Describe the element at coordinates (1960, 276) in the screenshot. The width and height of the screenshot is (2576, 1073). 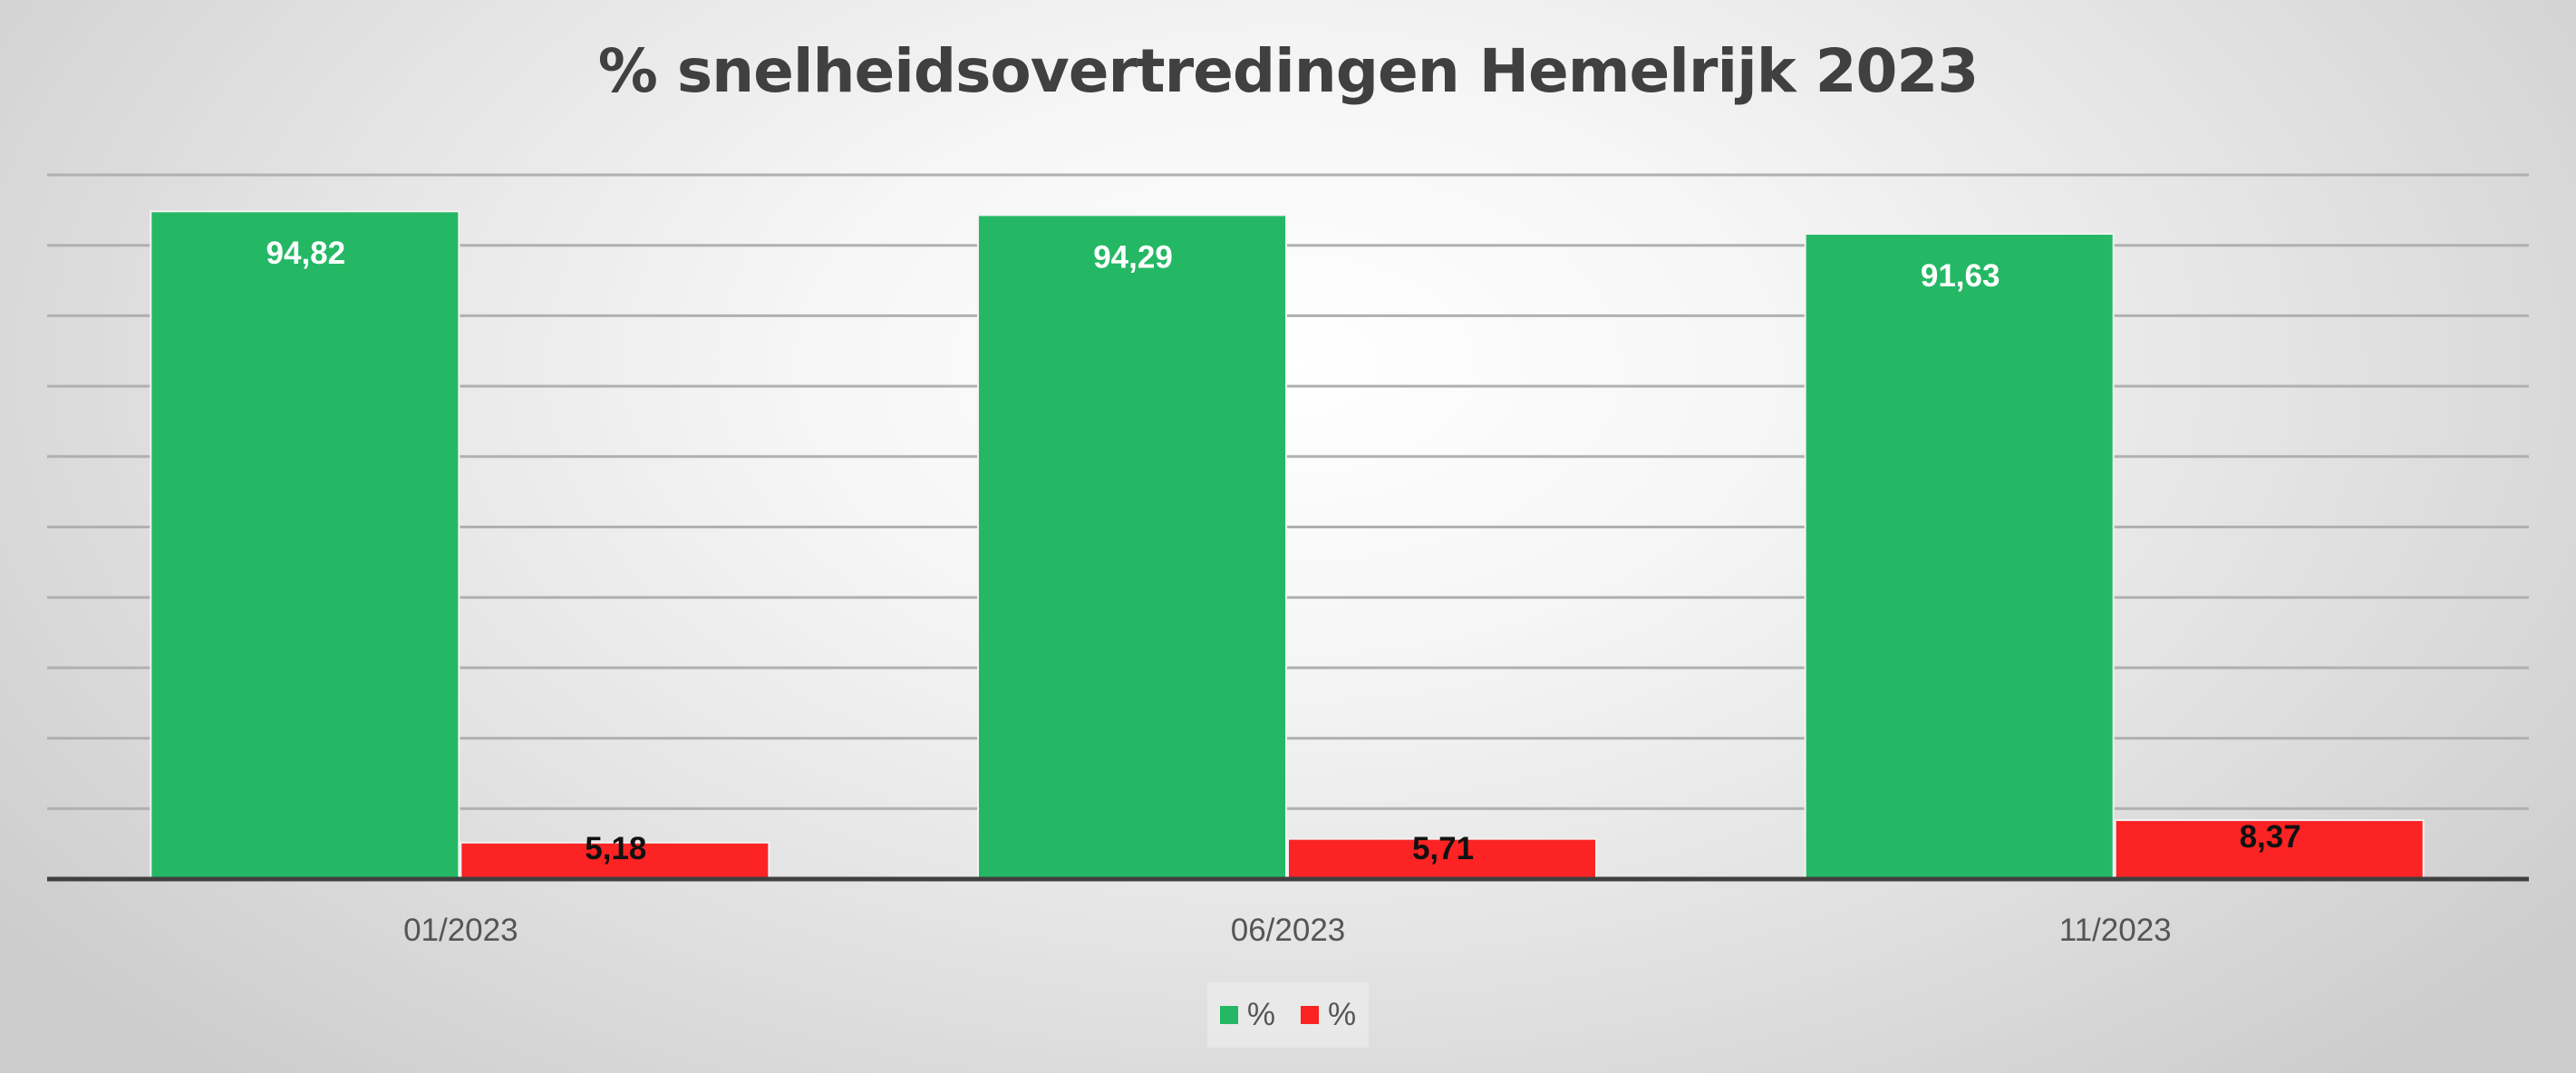
I see `data-label: 91,63` at that location.